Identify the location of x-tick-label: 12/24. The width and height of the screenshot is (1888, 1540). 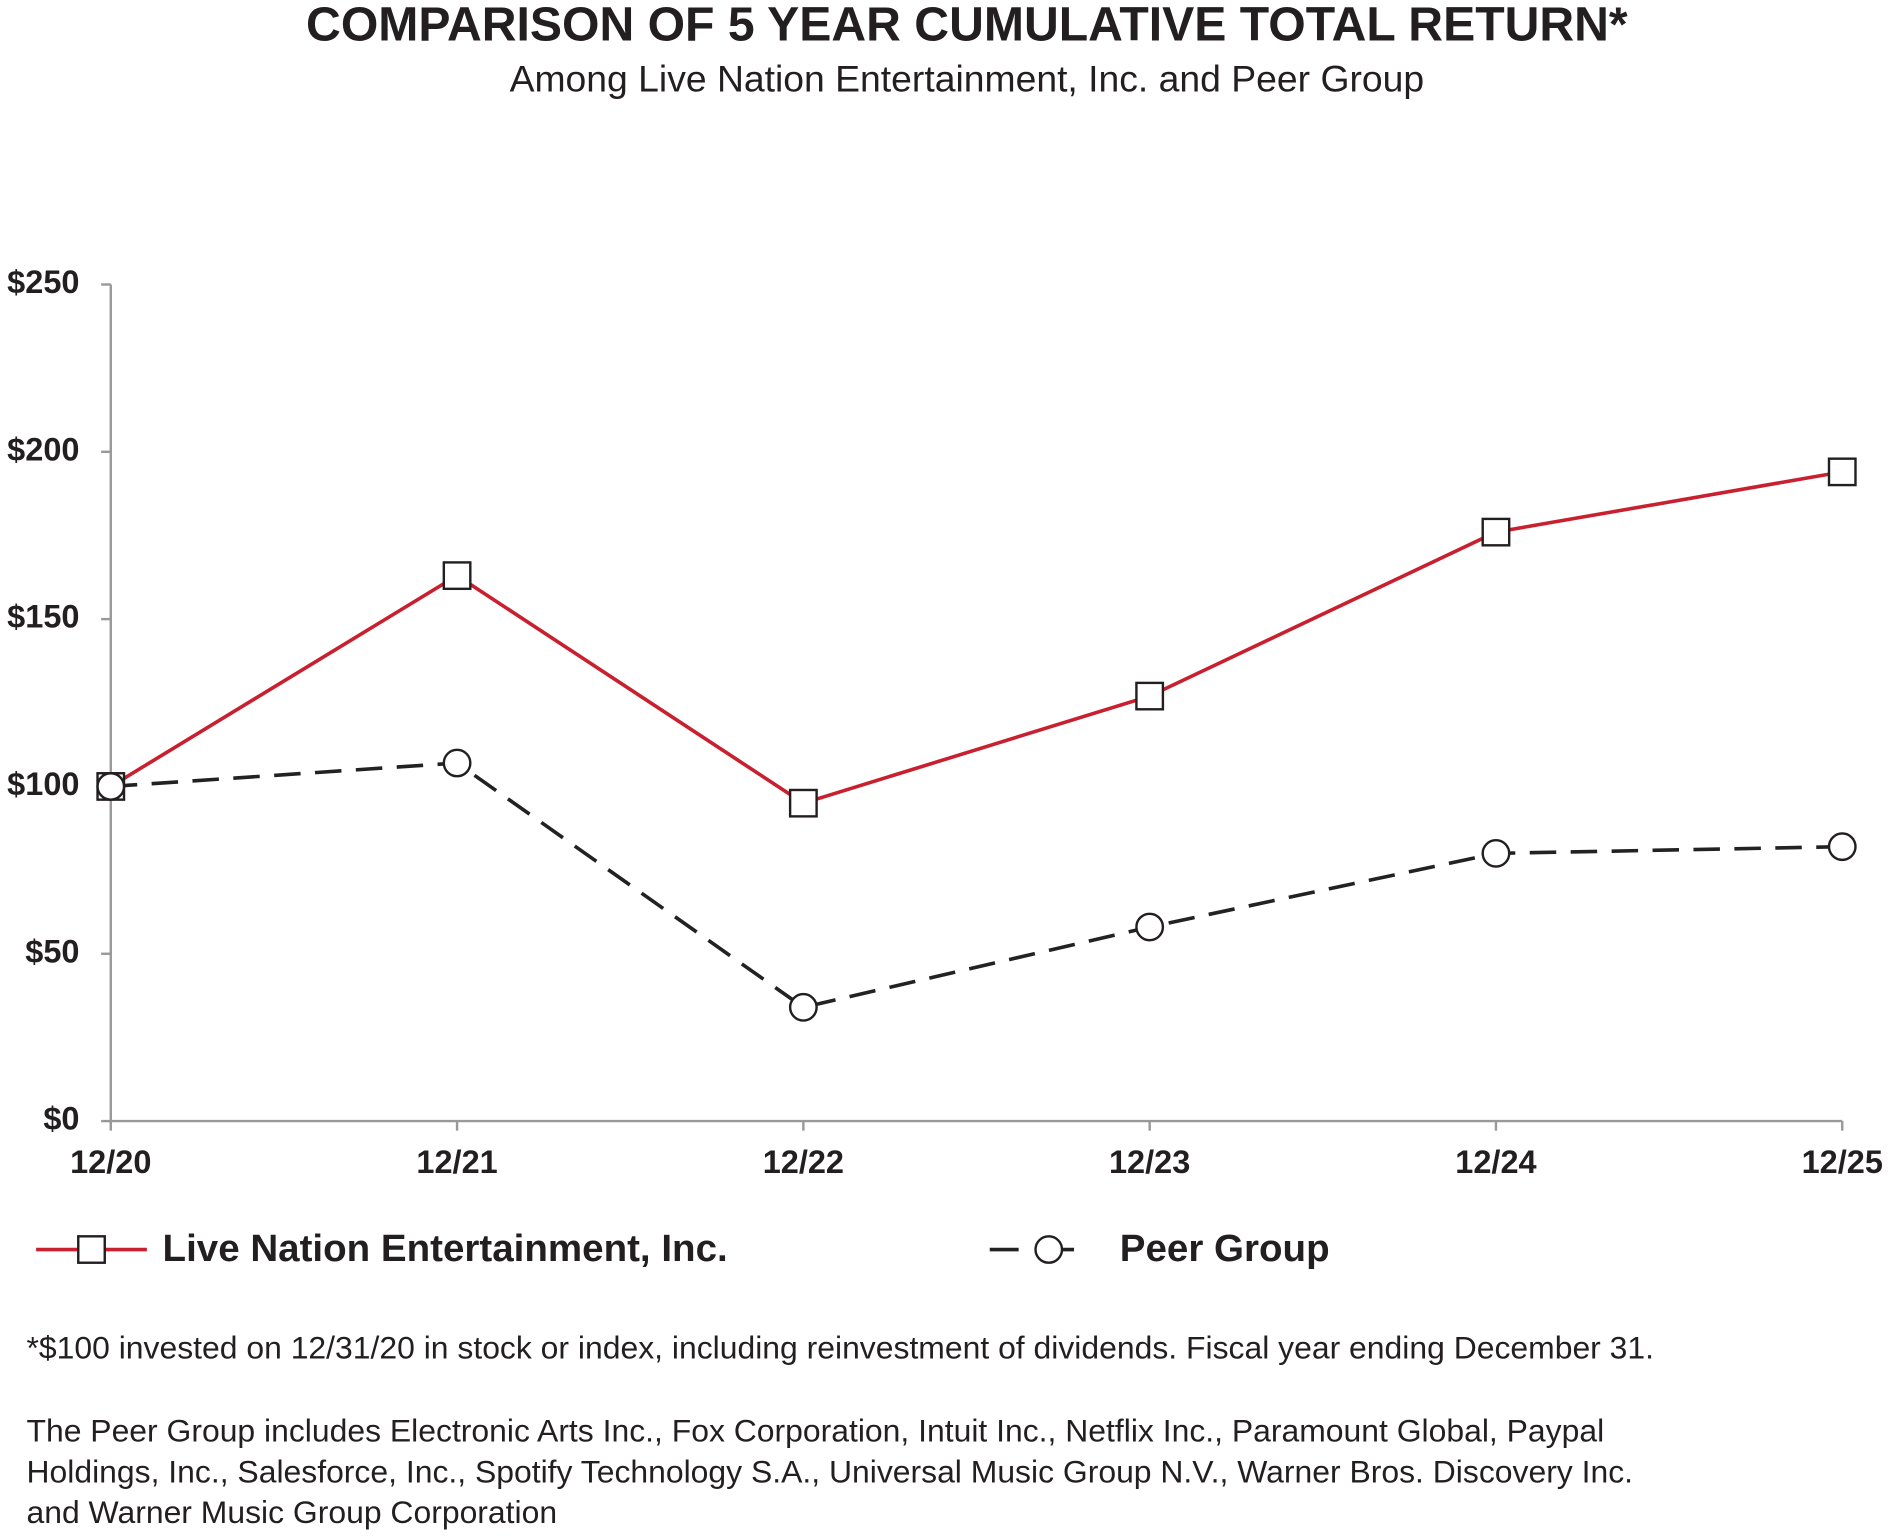
(1495, 1162).